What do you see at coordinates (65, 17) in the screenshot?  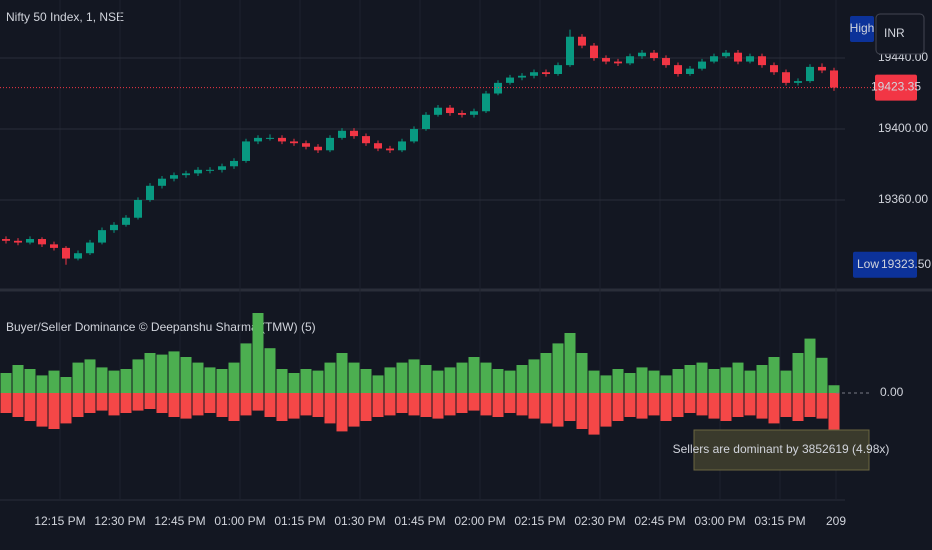 I see `symbol-title: Nifty 50 Index, 1, NSE` at bounding box center [65, 17].